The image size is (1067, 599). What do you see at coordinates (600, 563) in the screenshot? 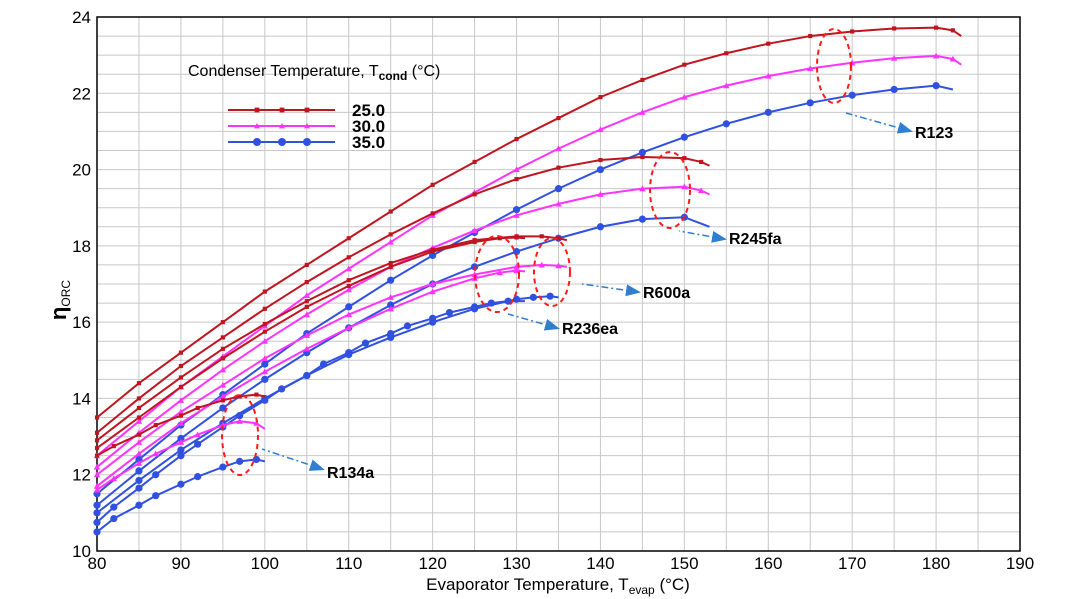
I see `x-tick-label: 140` at bounding box center [600, 563].